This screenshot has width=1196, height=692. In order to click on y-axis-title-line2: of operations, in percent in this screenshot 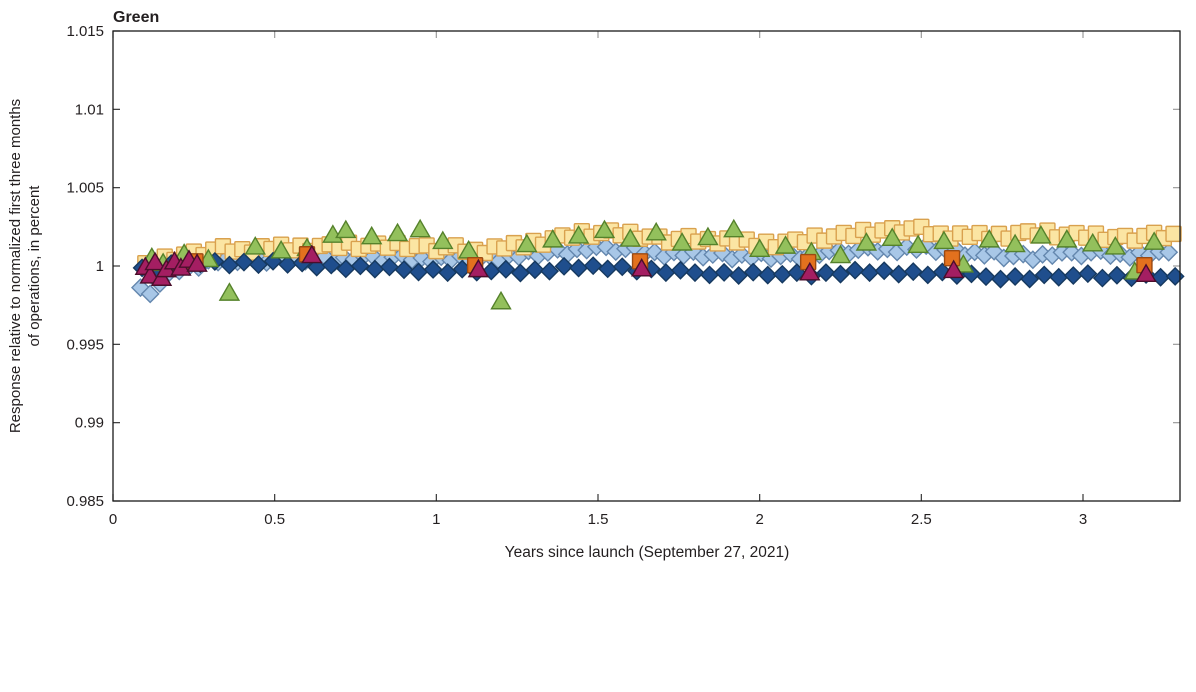, I will do `click(34, 266)`.